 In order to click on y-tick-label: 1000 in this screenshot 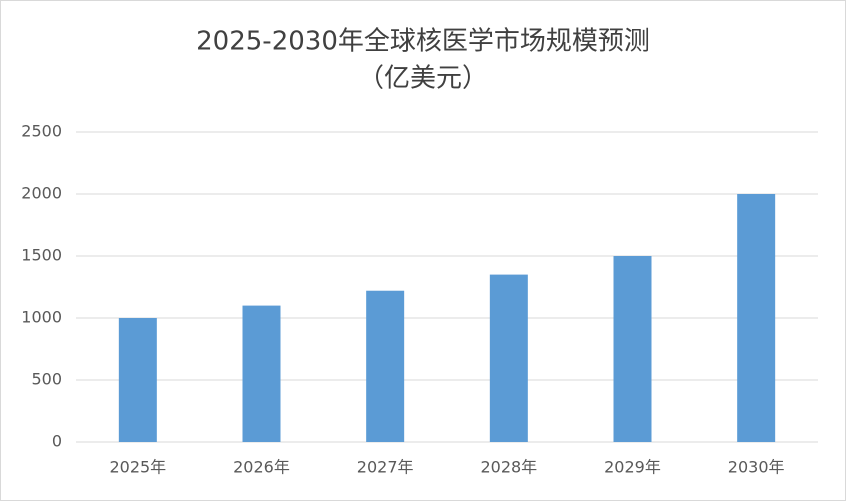, I will do `click(41, 317)`.